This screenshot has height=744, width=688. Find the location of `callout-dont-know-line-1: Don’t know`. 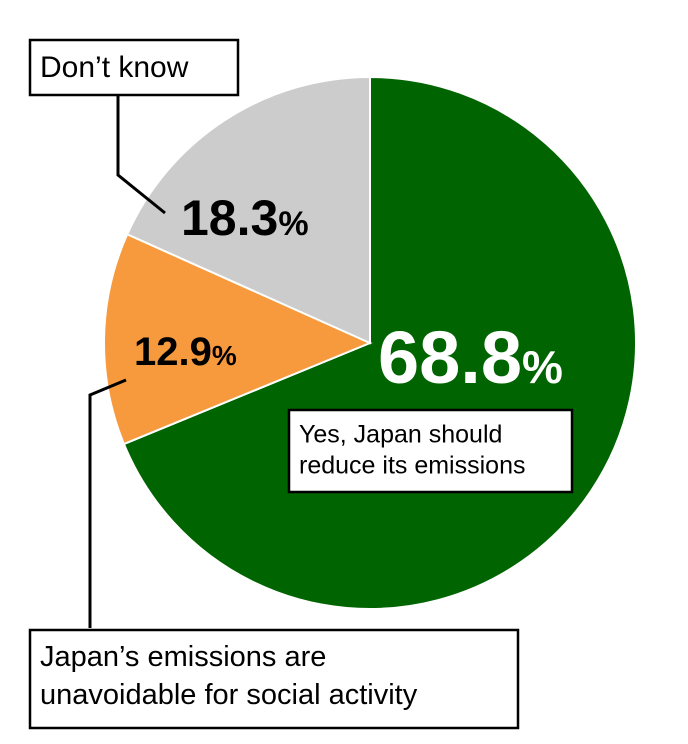

callout-dont-know-line-1: Don’t know is located at coordinates (114, 67).